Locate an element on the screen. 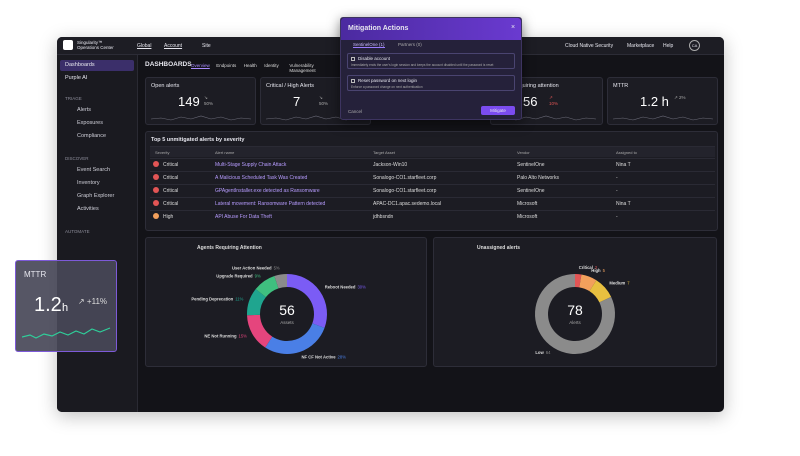  cell: Sonalogo-CO1.starfleet.corp is located at coordinates (405, 191).